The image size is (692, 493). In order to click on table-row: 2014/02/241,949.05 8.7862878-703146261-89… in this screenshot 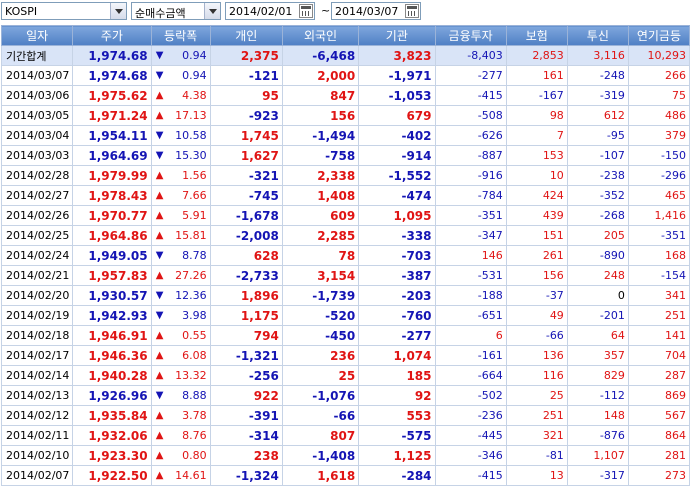, I will do `click(345, 255)`.